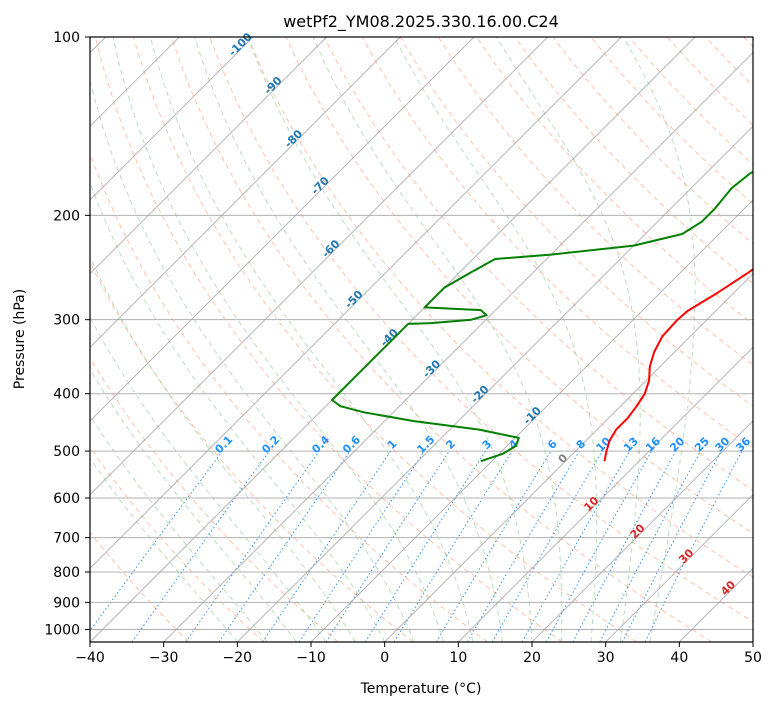 This screenshot has height=708, width=775. What do you see at coordinates (487, 444) in the screenshot?
I see `mixing-ratio-label: 3` at bounding box center [487, 444].